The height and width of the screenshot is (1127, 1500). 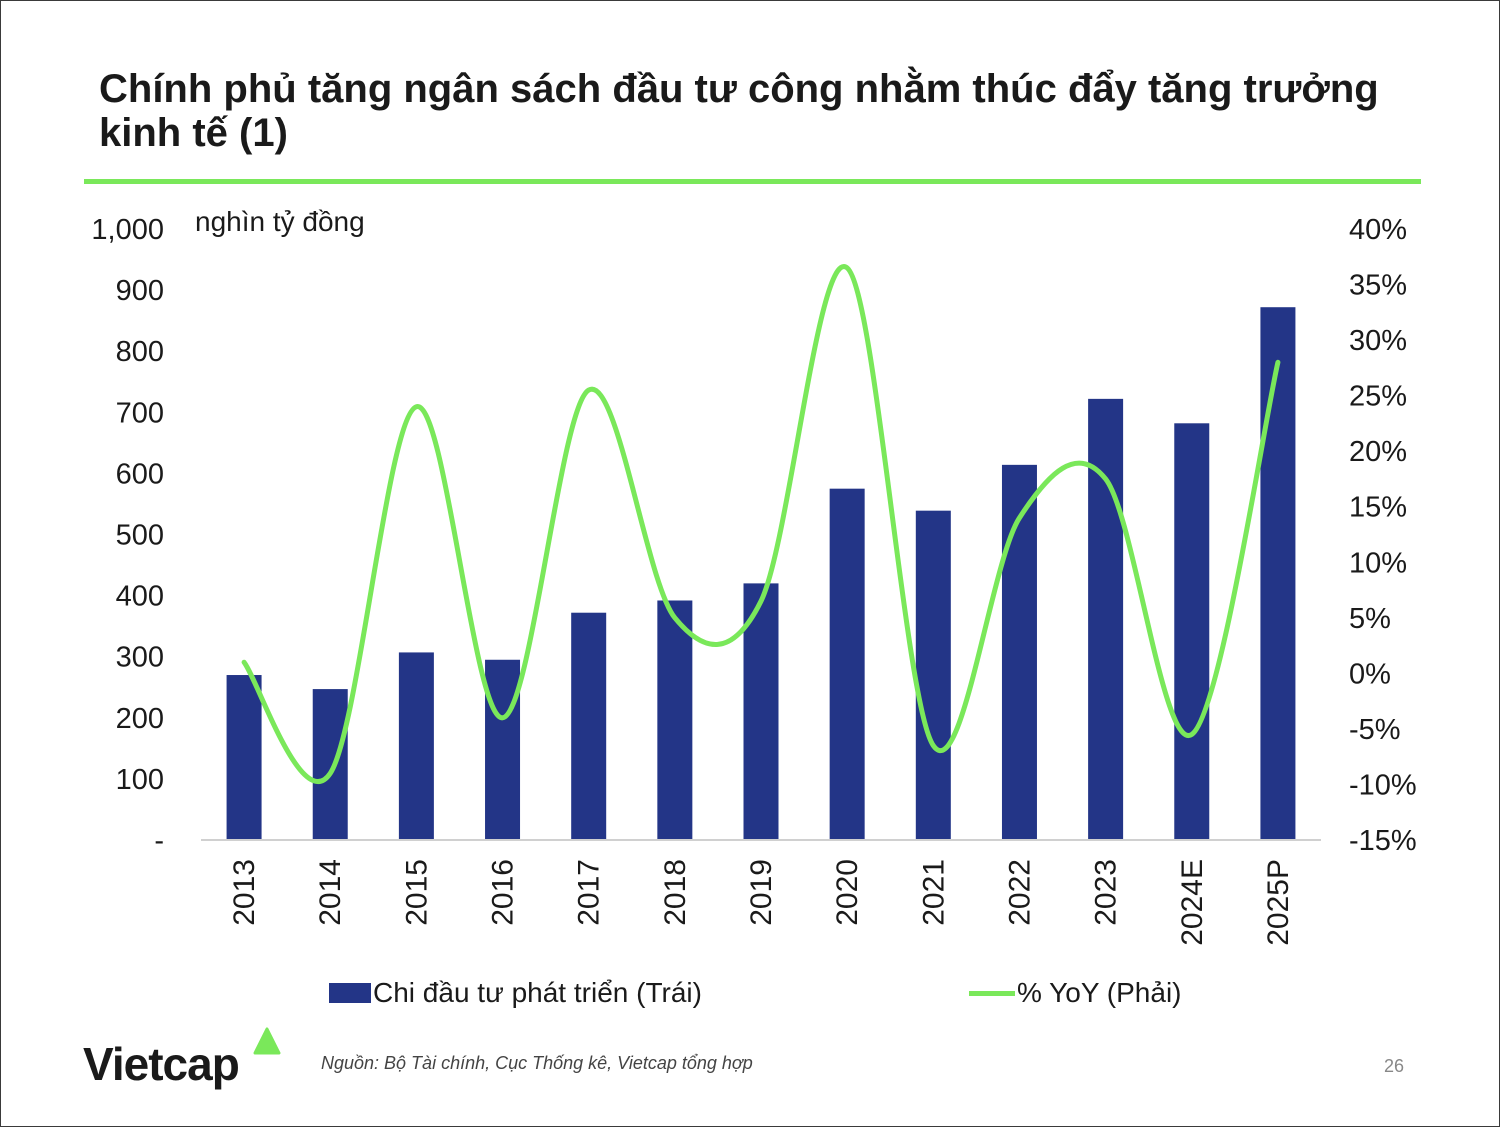 I want to click on y-left-tick-label: 300, so click(x=140, y=658).